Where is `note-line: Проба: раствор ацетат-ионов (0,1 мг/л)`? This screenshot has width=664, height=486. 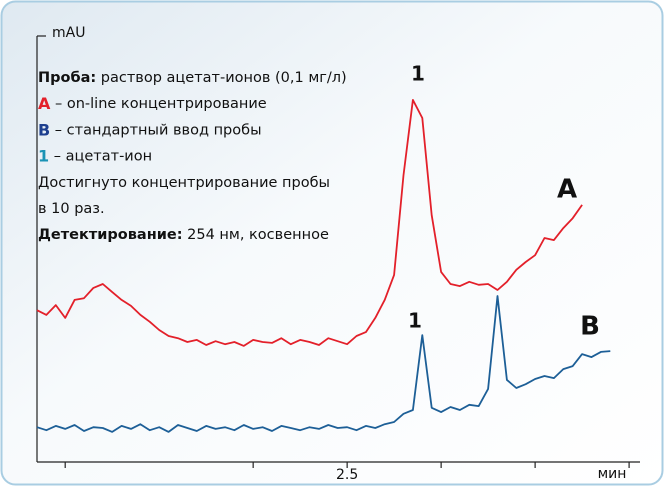 note-line: Проба: раствор ацетат-ионов (0,1 мг/л) is located at coordinates (192, 78).